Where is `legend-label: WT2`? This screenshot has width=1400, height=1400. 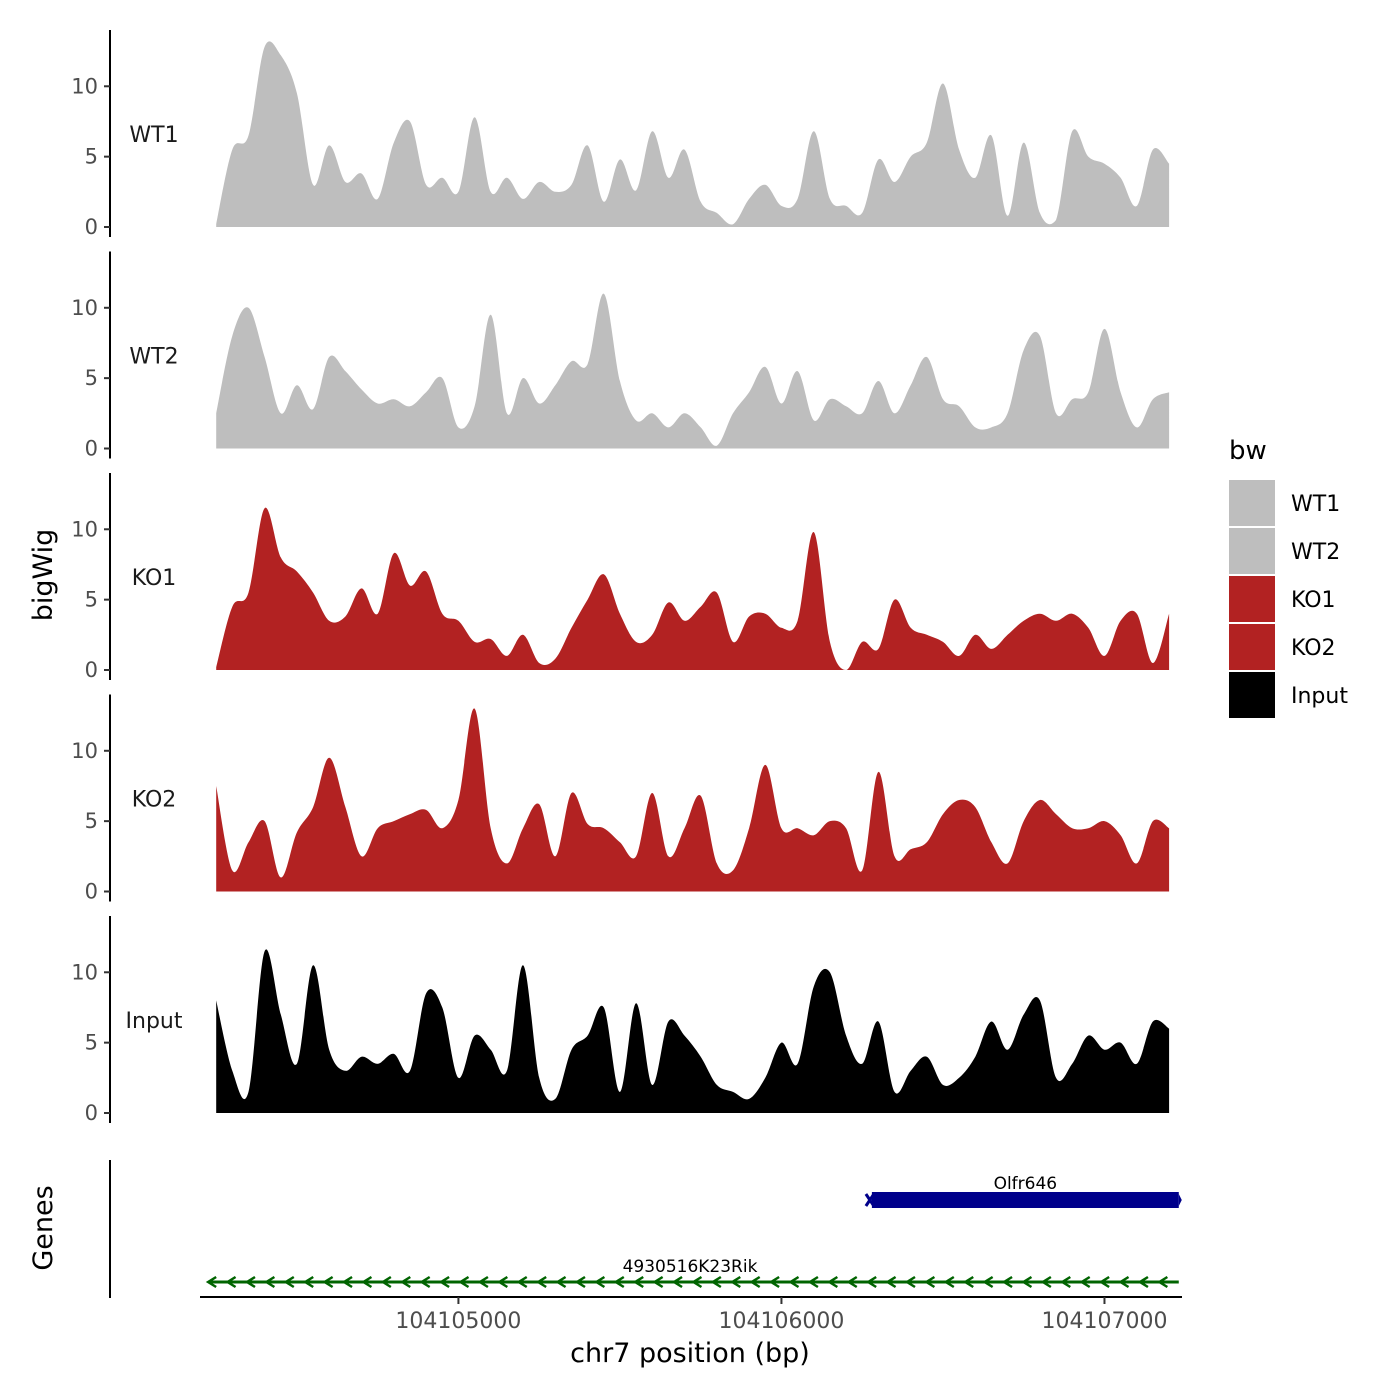 legend-label: WT2 is located at coordinates (1315, 552).